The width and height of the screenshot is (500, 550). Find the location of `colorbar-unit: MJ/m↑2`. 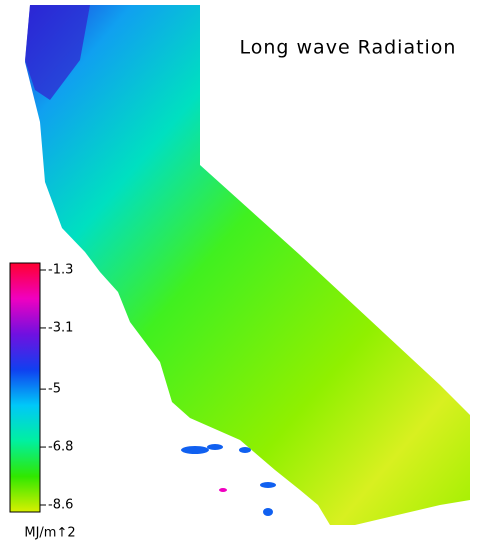

colorbar-unit: MJ/m↑2 is located at coordinates (49, 533).